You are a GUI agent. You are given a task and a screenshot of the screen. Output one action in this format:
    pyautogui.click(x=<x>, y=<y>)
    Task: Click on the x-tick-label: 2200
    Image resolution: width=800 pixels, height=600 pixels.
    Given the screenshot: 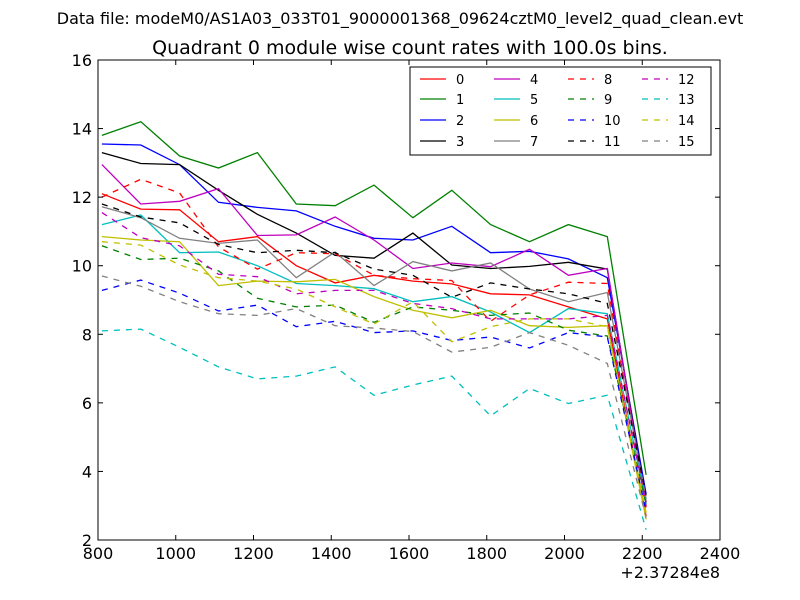 What is the action you would take?
    pyautogui.click(x=642, y=553)
    